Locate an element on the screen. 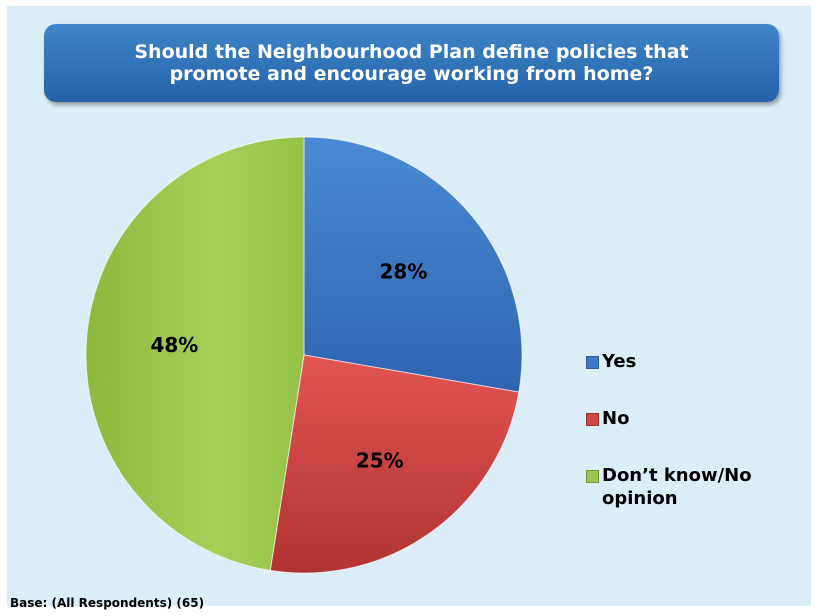 The image size is (818, 616). slice-label-dont-know: 48% is located at coordinates (174, 345).